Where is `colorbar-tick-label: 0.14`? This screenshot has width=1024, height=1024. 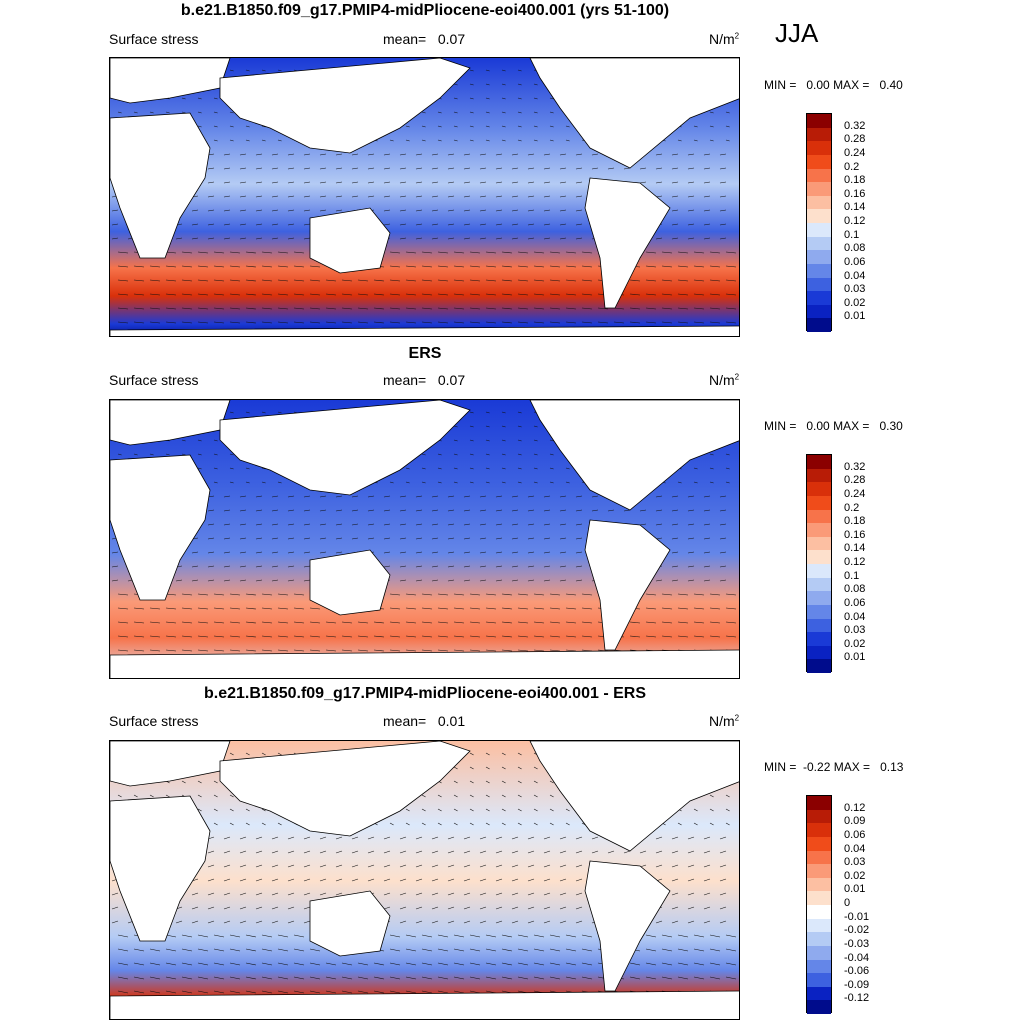 colorbar-tick-label: 0.14 is located at coordinates (855, 207).